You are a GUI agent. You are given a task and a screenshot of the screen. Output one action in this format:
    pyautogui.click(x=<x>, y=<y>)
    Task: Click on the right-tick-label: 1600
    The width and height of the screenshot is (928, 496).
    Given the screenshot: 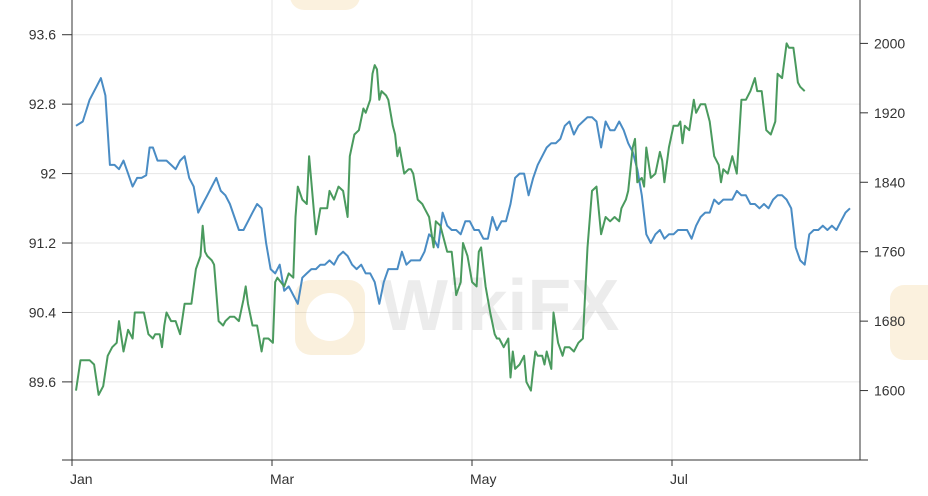 What is the action you would take?
    pyautogui.click(x=889, y=391)
    